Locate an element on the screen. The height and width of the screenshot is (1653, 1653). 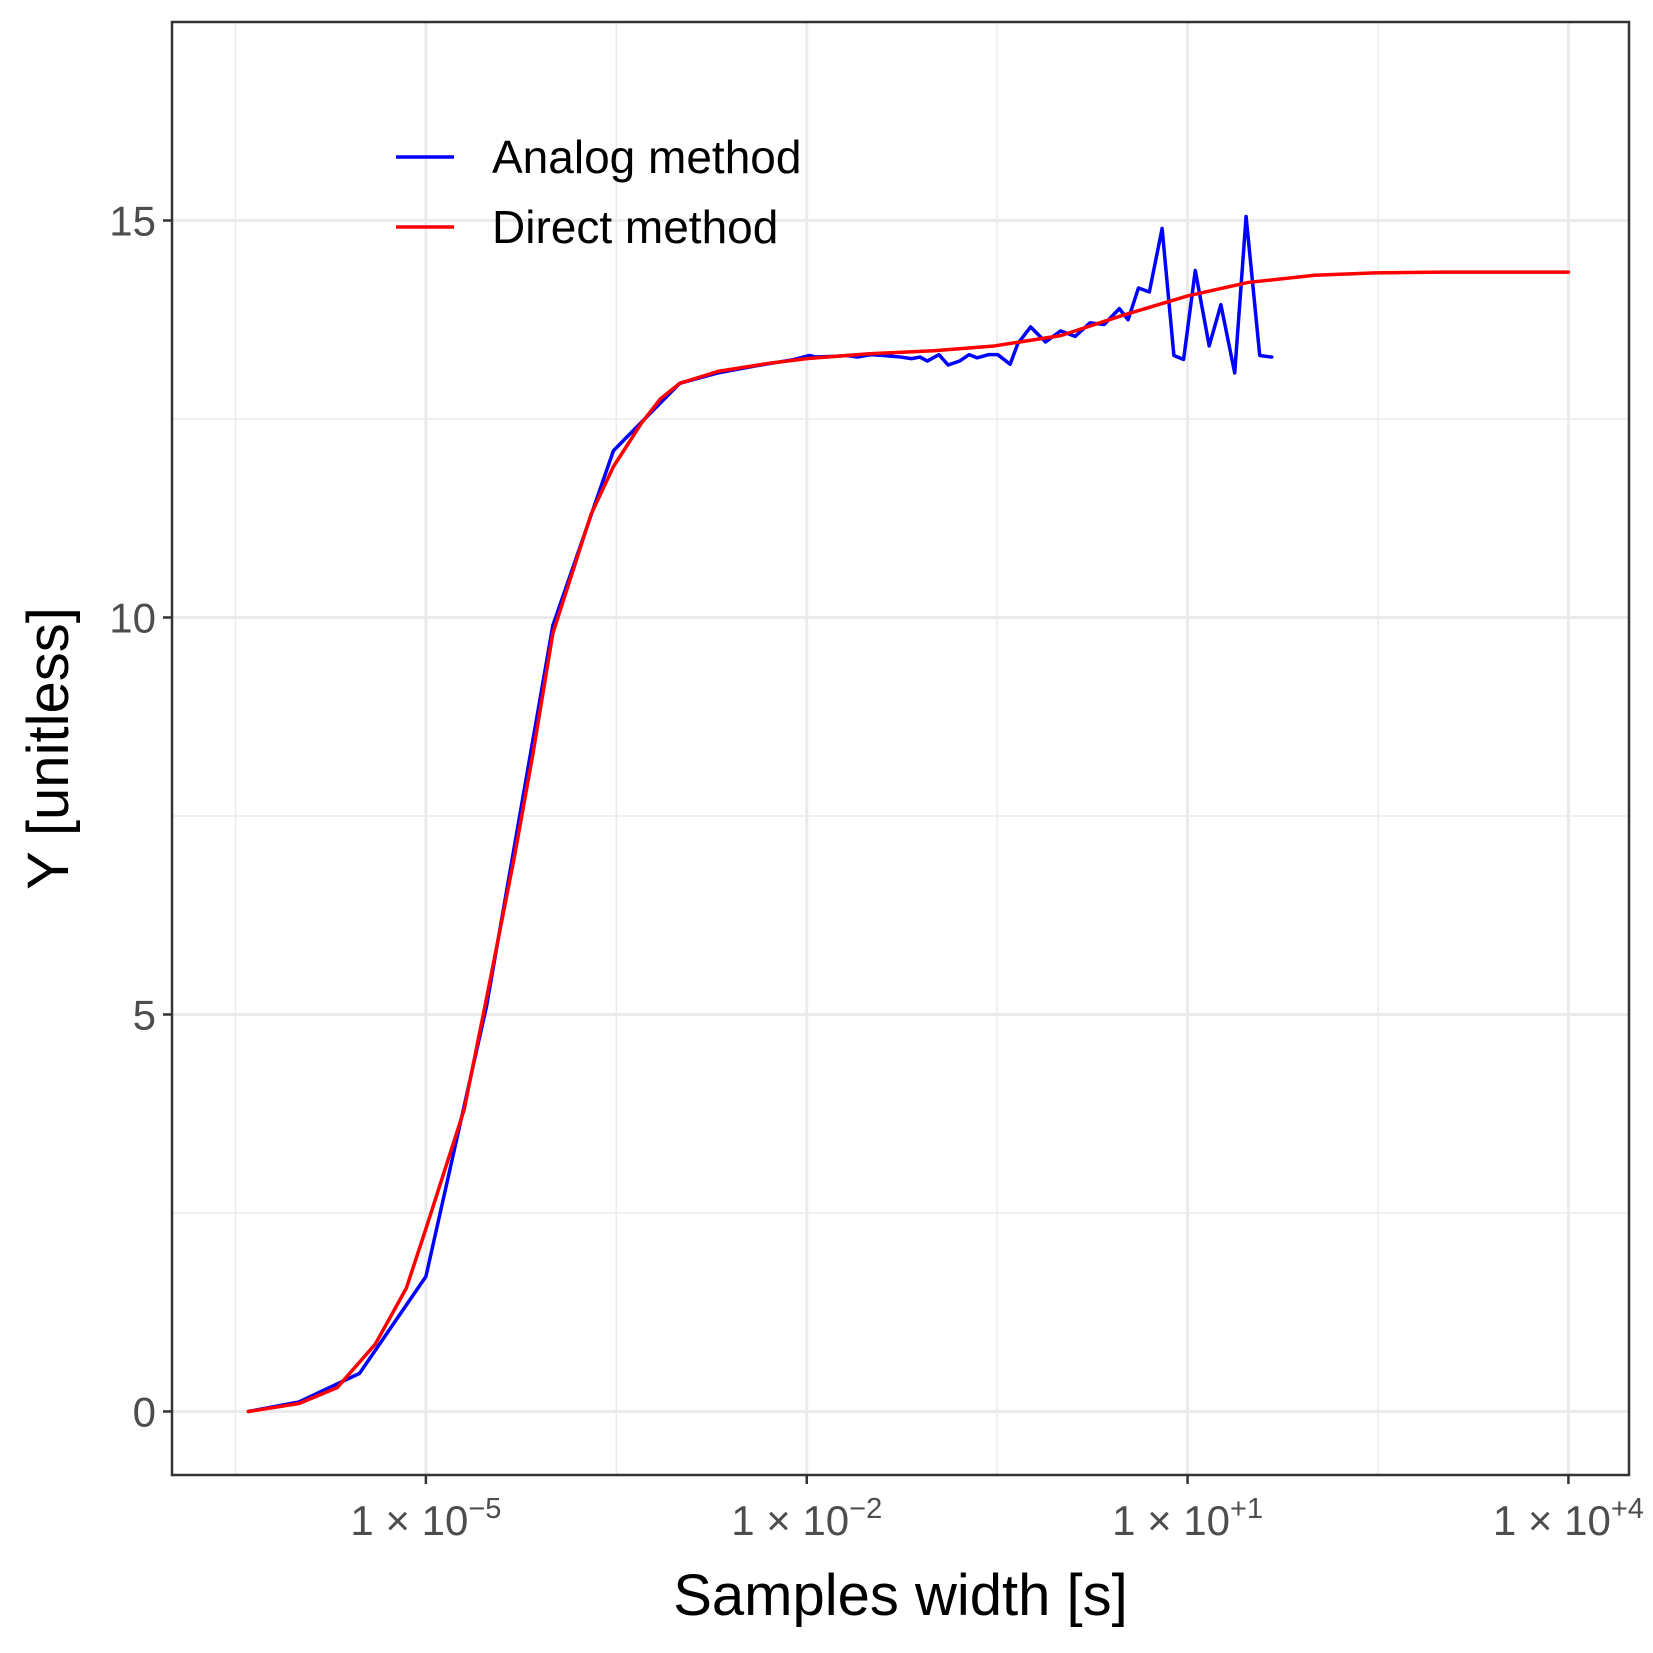
x-tick-label: 1 × 10+1 is located at coordinates (1187, 1518).